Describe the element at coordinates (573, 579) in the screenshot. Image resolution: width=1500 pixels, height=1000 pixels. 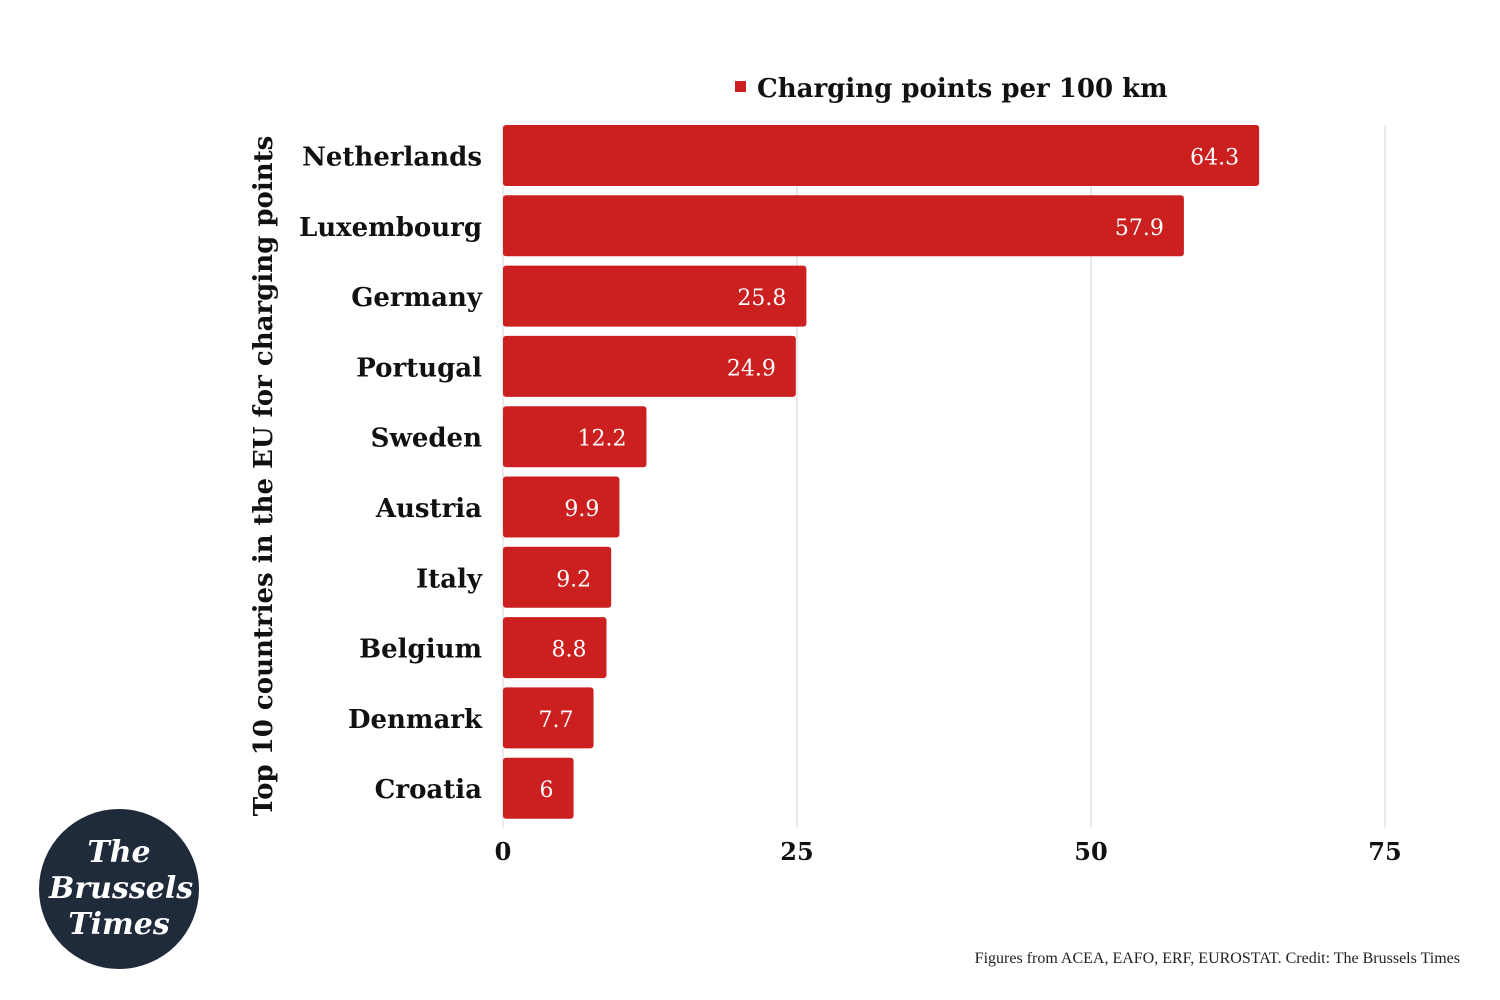
I see `bar-value-label: 9.2` at that location.